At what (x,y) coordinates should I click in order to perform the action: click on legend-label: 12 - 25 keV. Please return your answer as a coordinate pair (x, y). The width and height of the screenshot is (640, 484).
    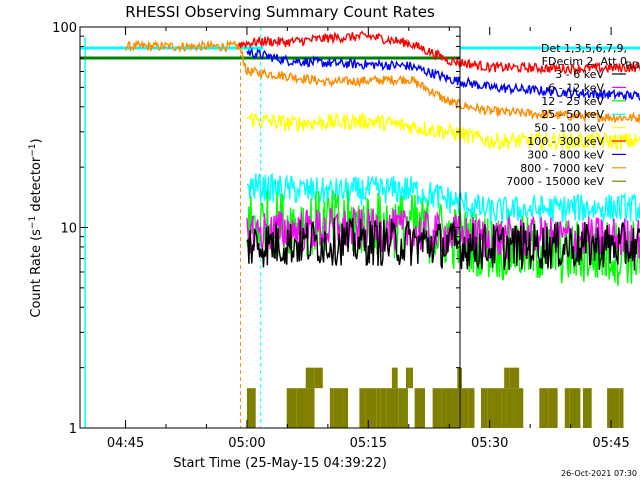
    Looking at the image, I should click on (572, 101).